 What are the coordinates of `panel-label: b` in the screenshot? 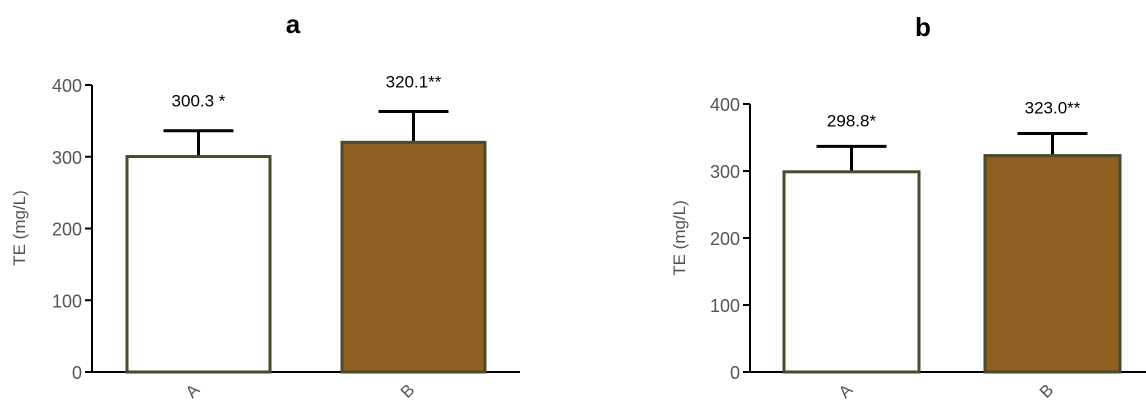 It's located at (923, 27).